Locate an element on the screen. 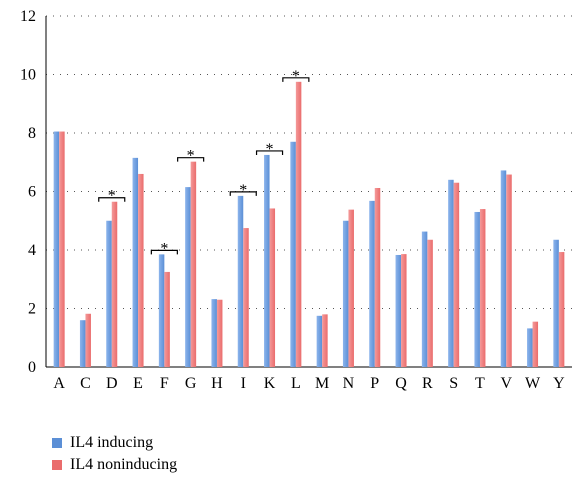 Image resolution: width=574 pixels, height=482 pixels. x-tick-label: E is located at coordinates (138, 383).